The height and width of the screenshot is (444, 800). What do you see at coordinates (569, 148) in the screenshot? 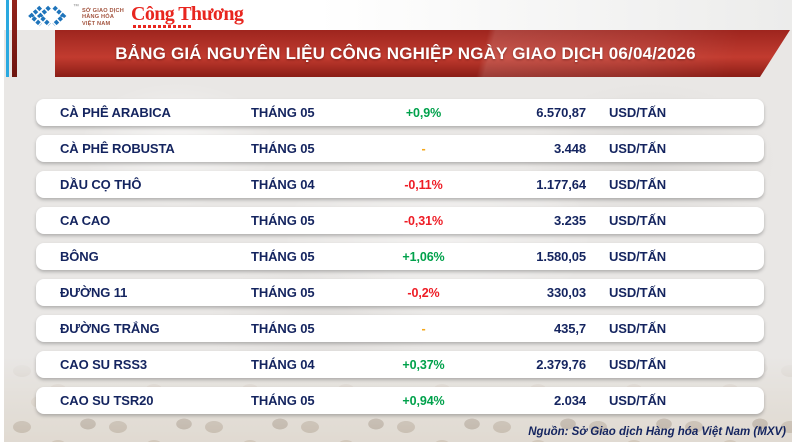
I see `price-value: 3.448` at bounding box center [569, 148].